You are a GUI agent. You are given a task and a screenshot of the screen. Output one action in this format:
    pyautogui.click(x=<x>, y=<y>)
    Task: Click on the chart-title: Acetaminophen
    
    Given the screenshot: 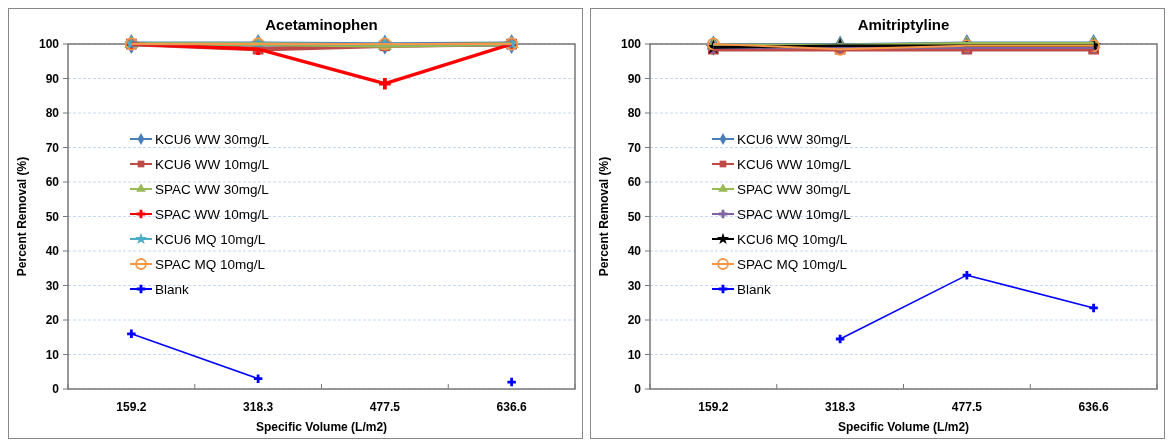 What is the action you would take?
    pyautogui.click(x=321, y=24)
    